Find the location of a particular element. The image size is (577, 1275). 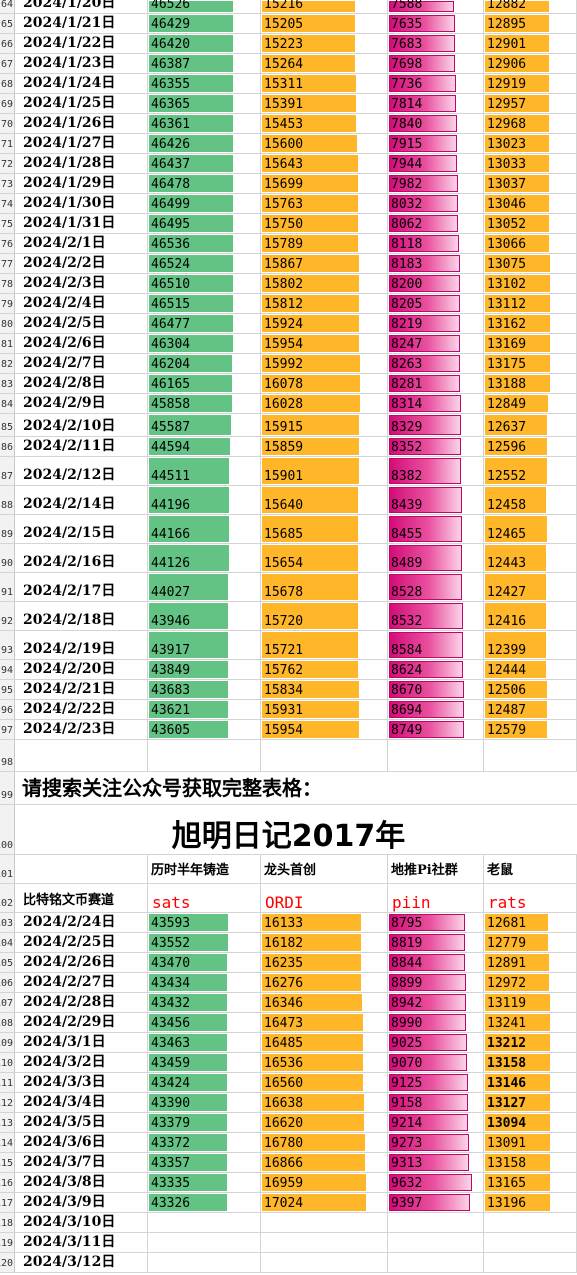

rats-cell: 13241 is located at coordinates (530, 1022).